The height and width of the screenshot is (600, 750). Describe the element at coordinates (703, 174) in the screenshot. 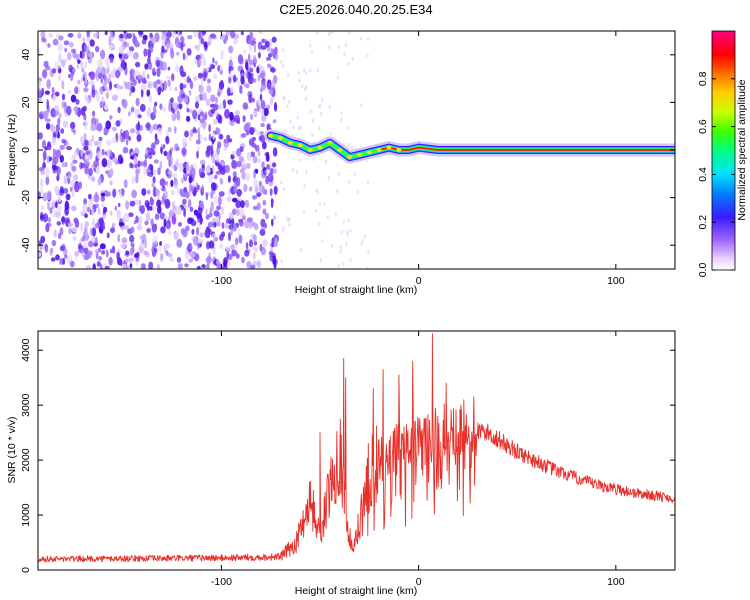

I see `colorbar-tick-label: 0.4` at that location.